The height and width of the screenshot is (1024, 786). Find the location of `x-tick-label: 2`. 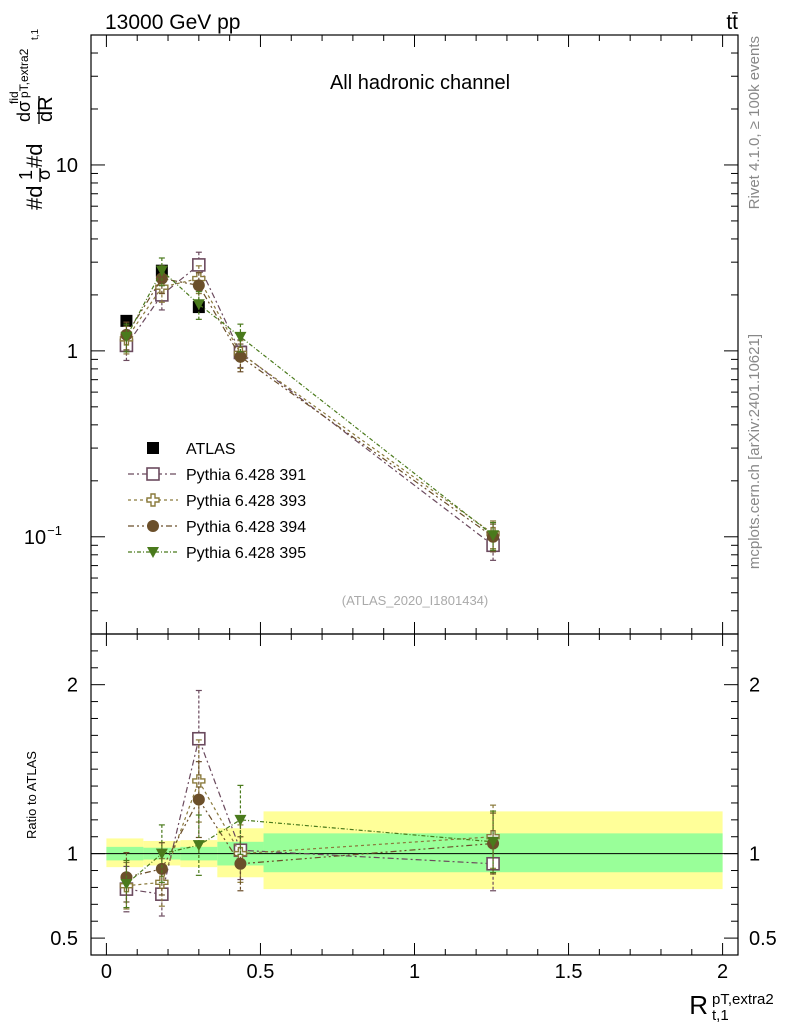

x-tick-label: 2 is located at coordinates (722, 972).